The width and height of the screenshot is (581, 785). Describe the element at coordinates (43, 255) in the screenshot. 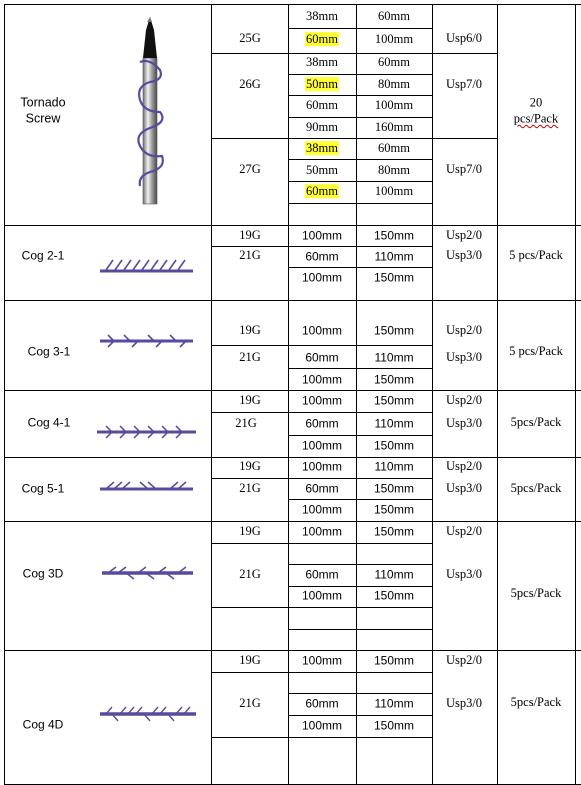

I see `product-name: Cog 2-1` at that location.